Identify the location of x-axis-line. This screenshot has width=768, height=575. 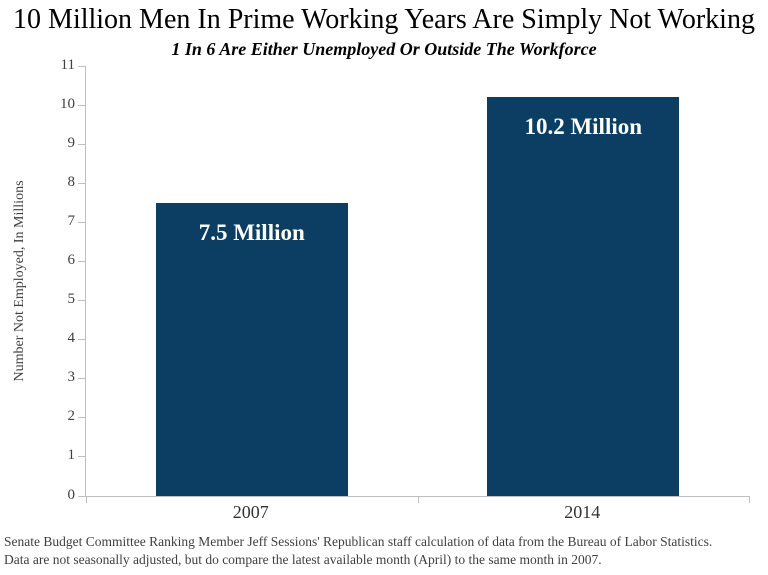
(413, 496).